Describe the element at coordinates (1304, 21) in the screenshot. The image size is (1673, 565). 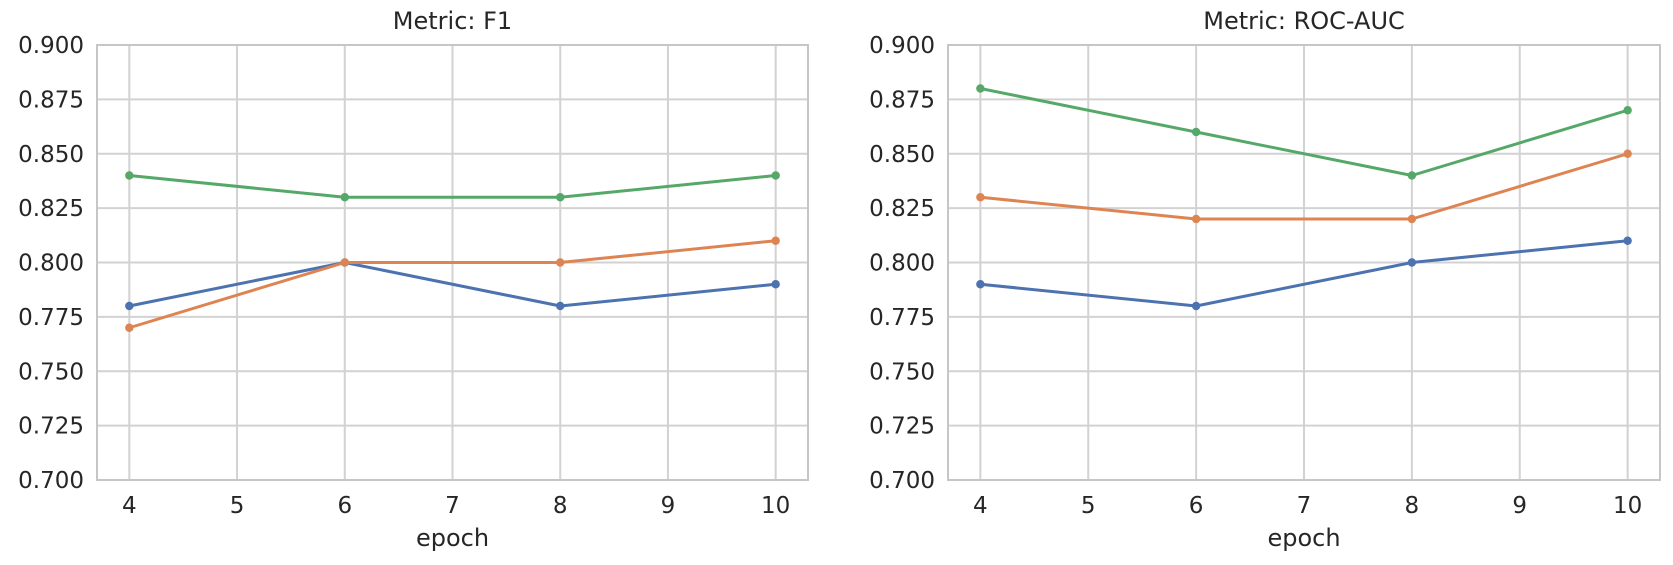
I see `chart-title-roc-auc: Metric: ROC-AUC` at that location.